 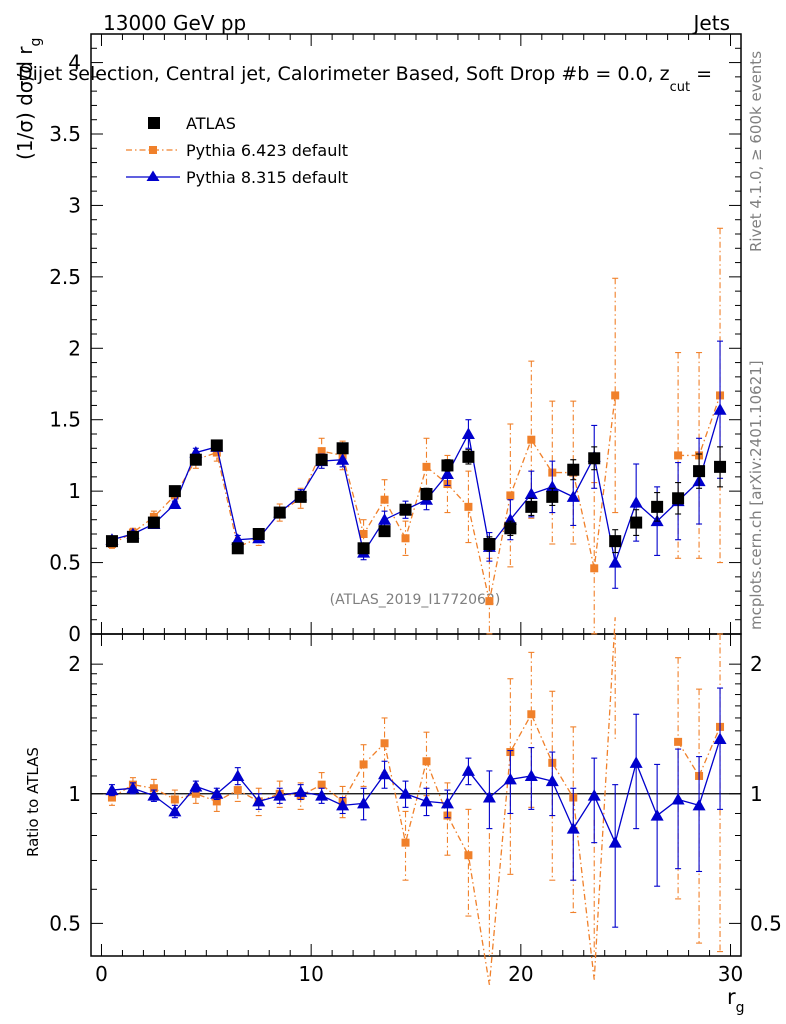 I want to click on pythia6-line, so click(x=699, y=426).